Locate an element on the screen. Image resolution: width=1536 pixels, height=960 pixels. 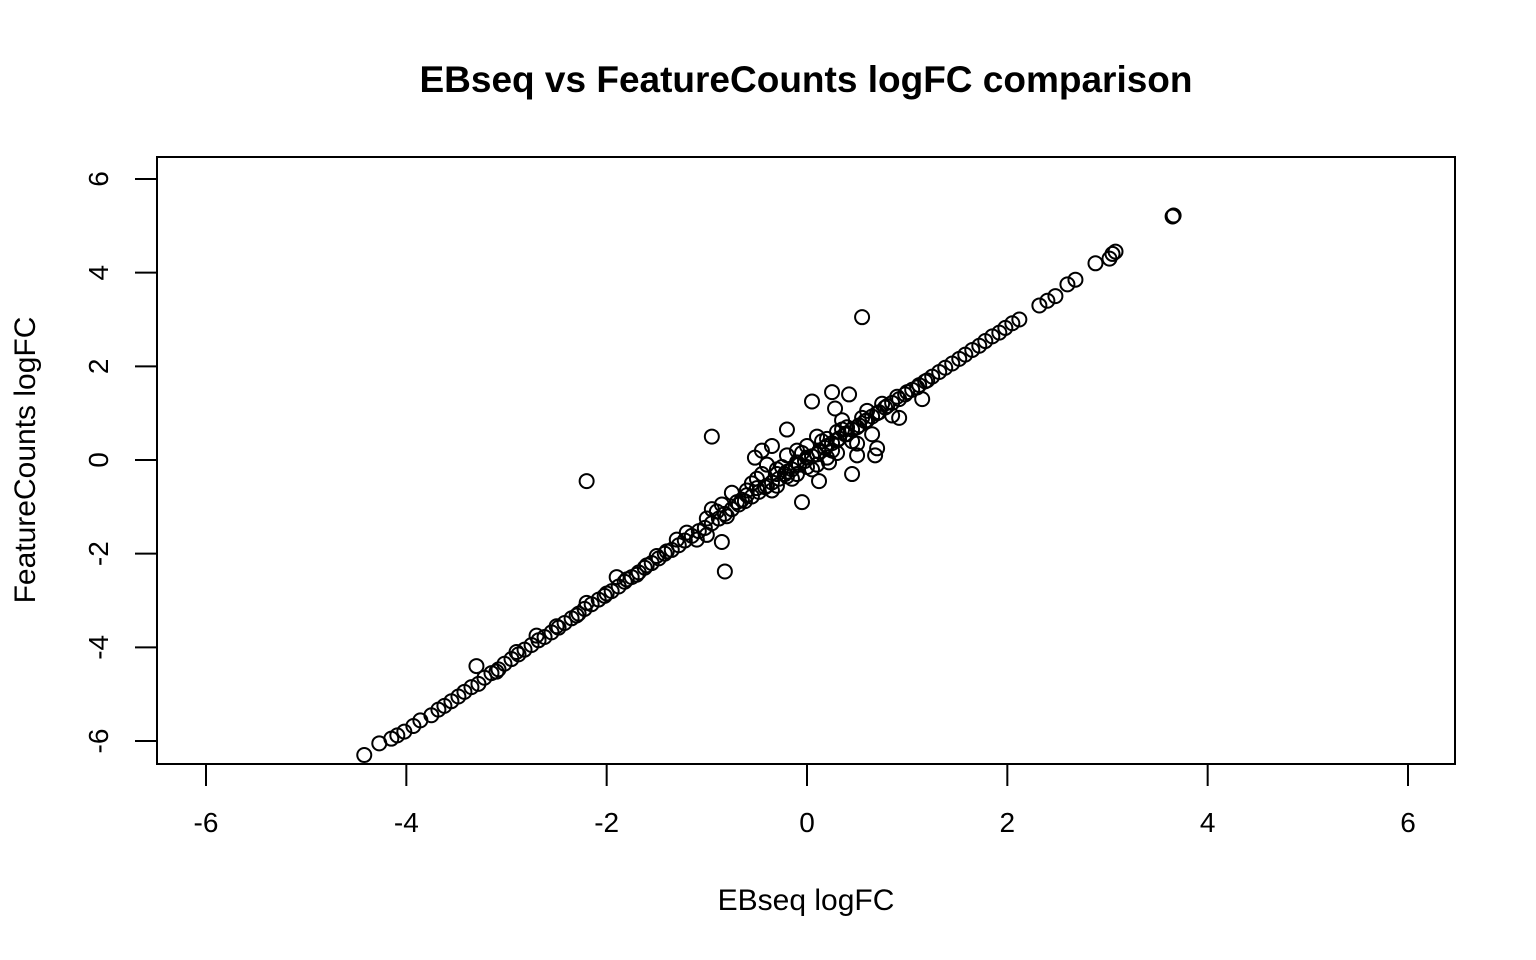
y-axis-label: FeatureCounts logFC is located at coordinates (25, 460).